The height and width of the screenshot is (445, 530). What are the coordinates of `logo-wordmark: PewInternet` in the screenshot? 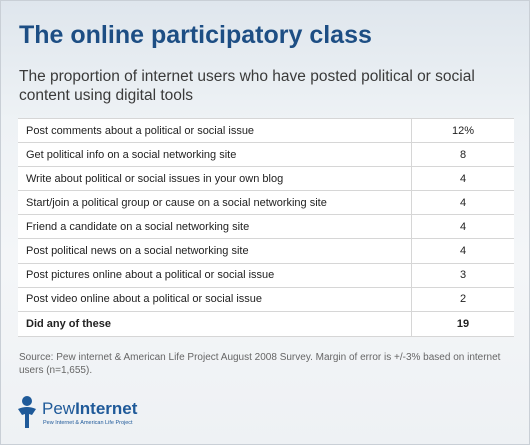 It's located at (89, 409).